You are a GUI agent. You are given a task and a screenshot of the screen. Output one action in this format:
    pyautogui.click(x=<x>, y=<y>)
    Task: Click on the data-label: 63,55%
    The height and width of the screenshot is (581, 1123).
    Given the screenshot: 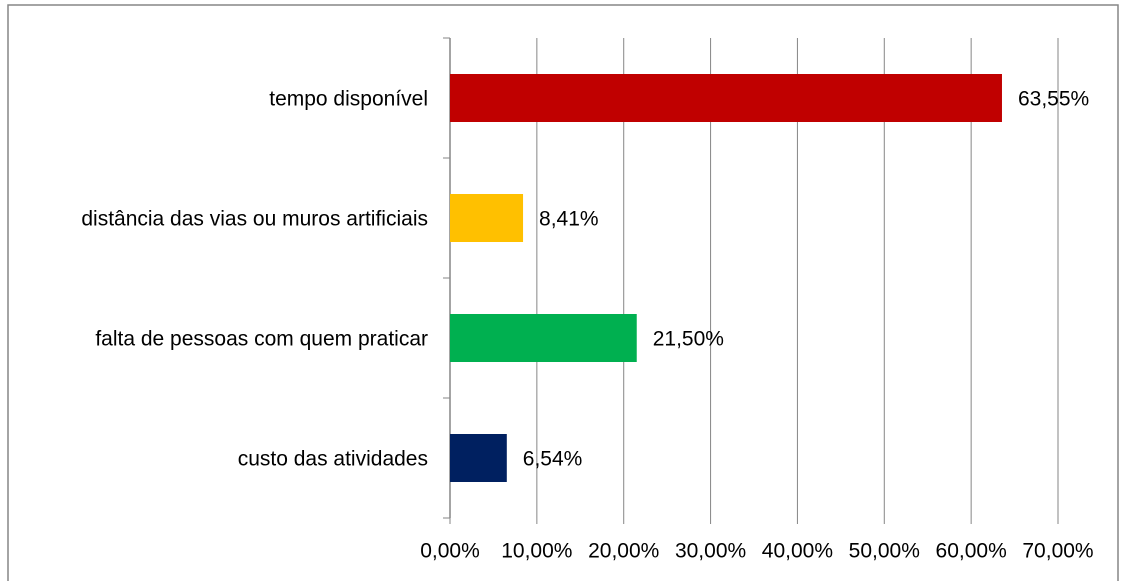 What is the action you would take?
    pyautogui.click(x=1053, y=99)
    